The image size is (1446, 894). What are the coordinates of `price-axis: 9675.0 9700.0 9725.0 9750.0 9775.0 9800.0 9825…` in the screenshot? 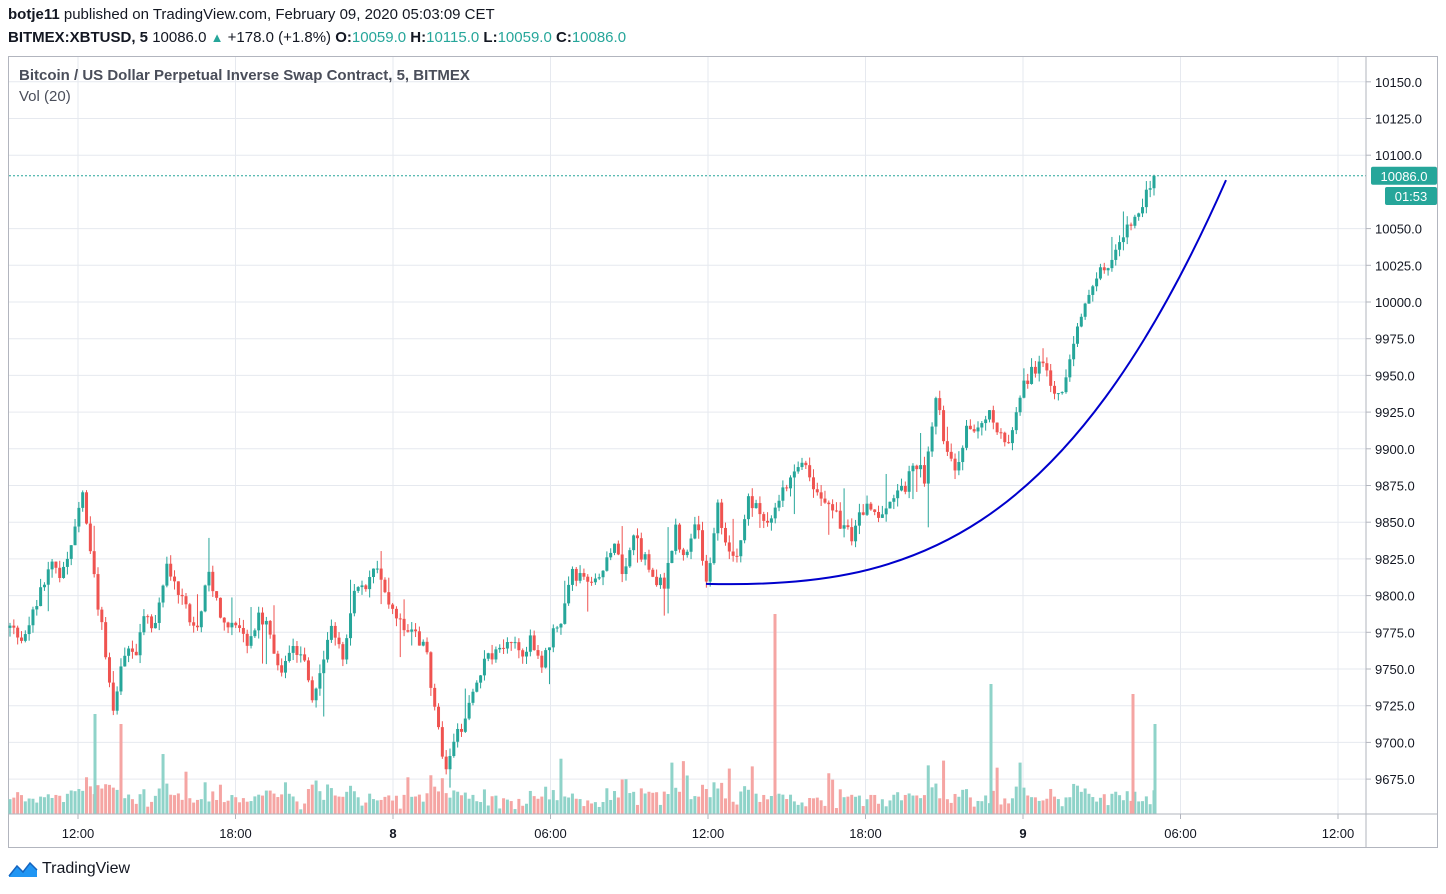 It's located at (1393, 452).